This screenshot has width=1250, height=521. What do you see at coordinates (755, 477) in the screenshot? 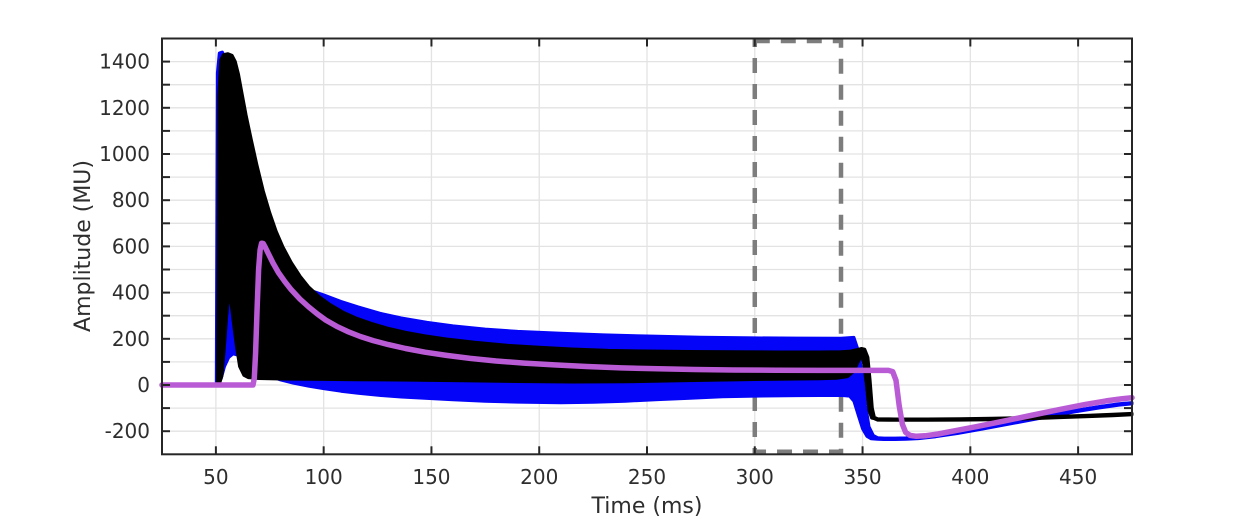
I see `x-tick-label: 300` at bounding box center [755, 477].